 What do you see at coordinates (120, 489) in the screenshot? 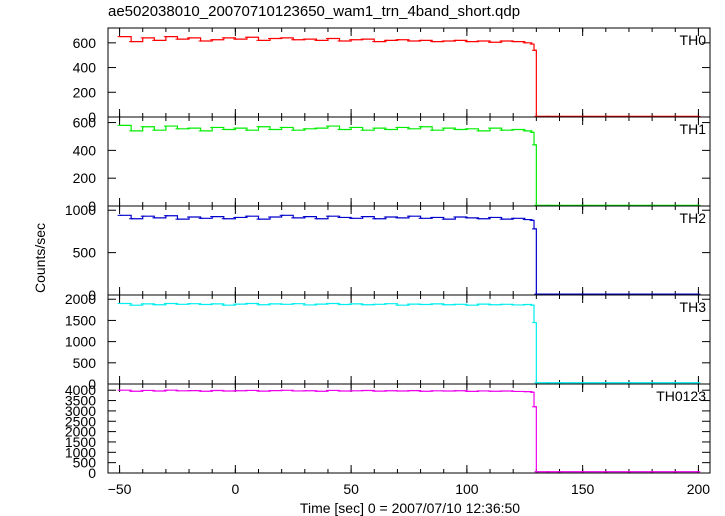
I see `x-tick-label: −50` at bounding box center [120, 489].